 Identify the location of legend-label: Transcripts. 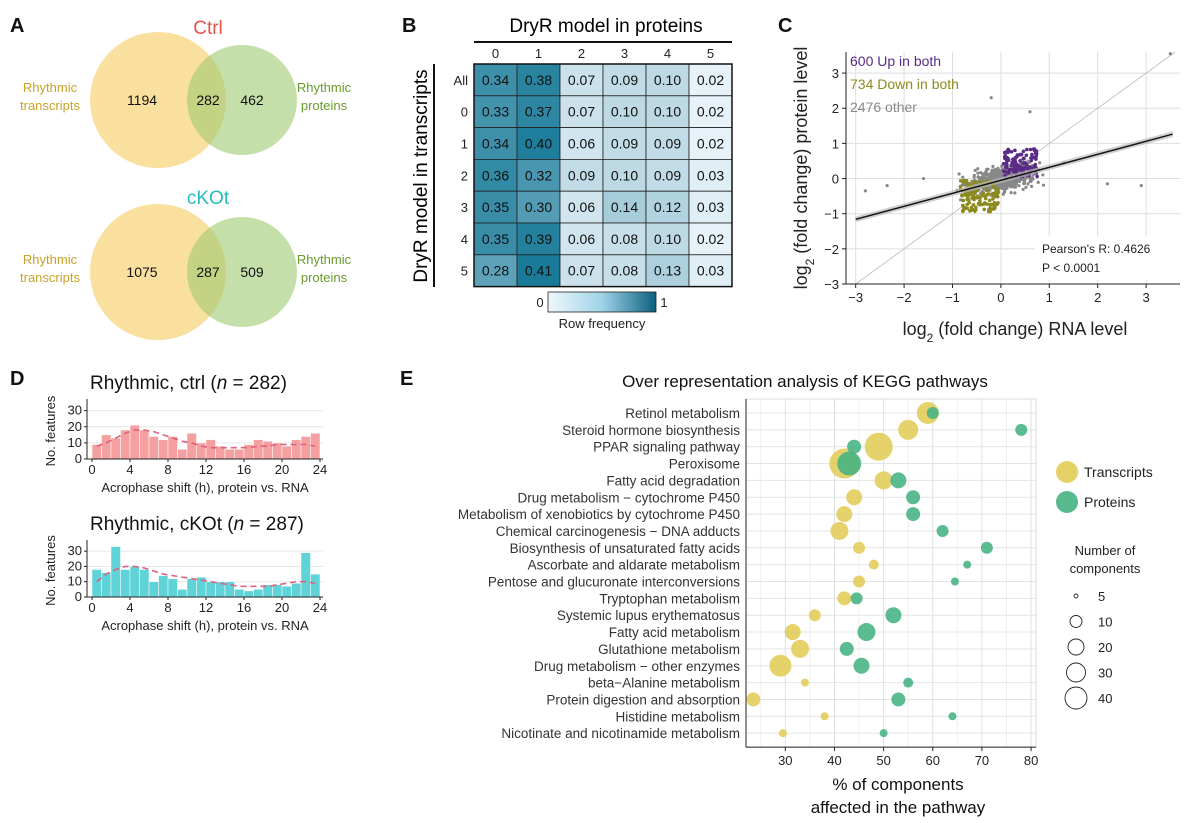
(1118, 472).